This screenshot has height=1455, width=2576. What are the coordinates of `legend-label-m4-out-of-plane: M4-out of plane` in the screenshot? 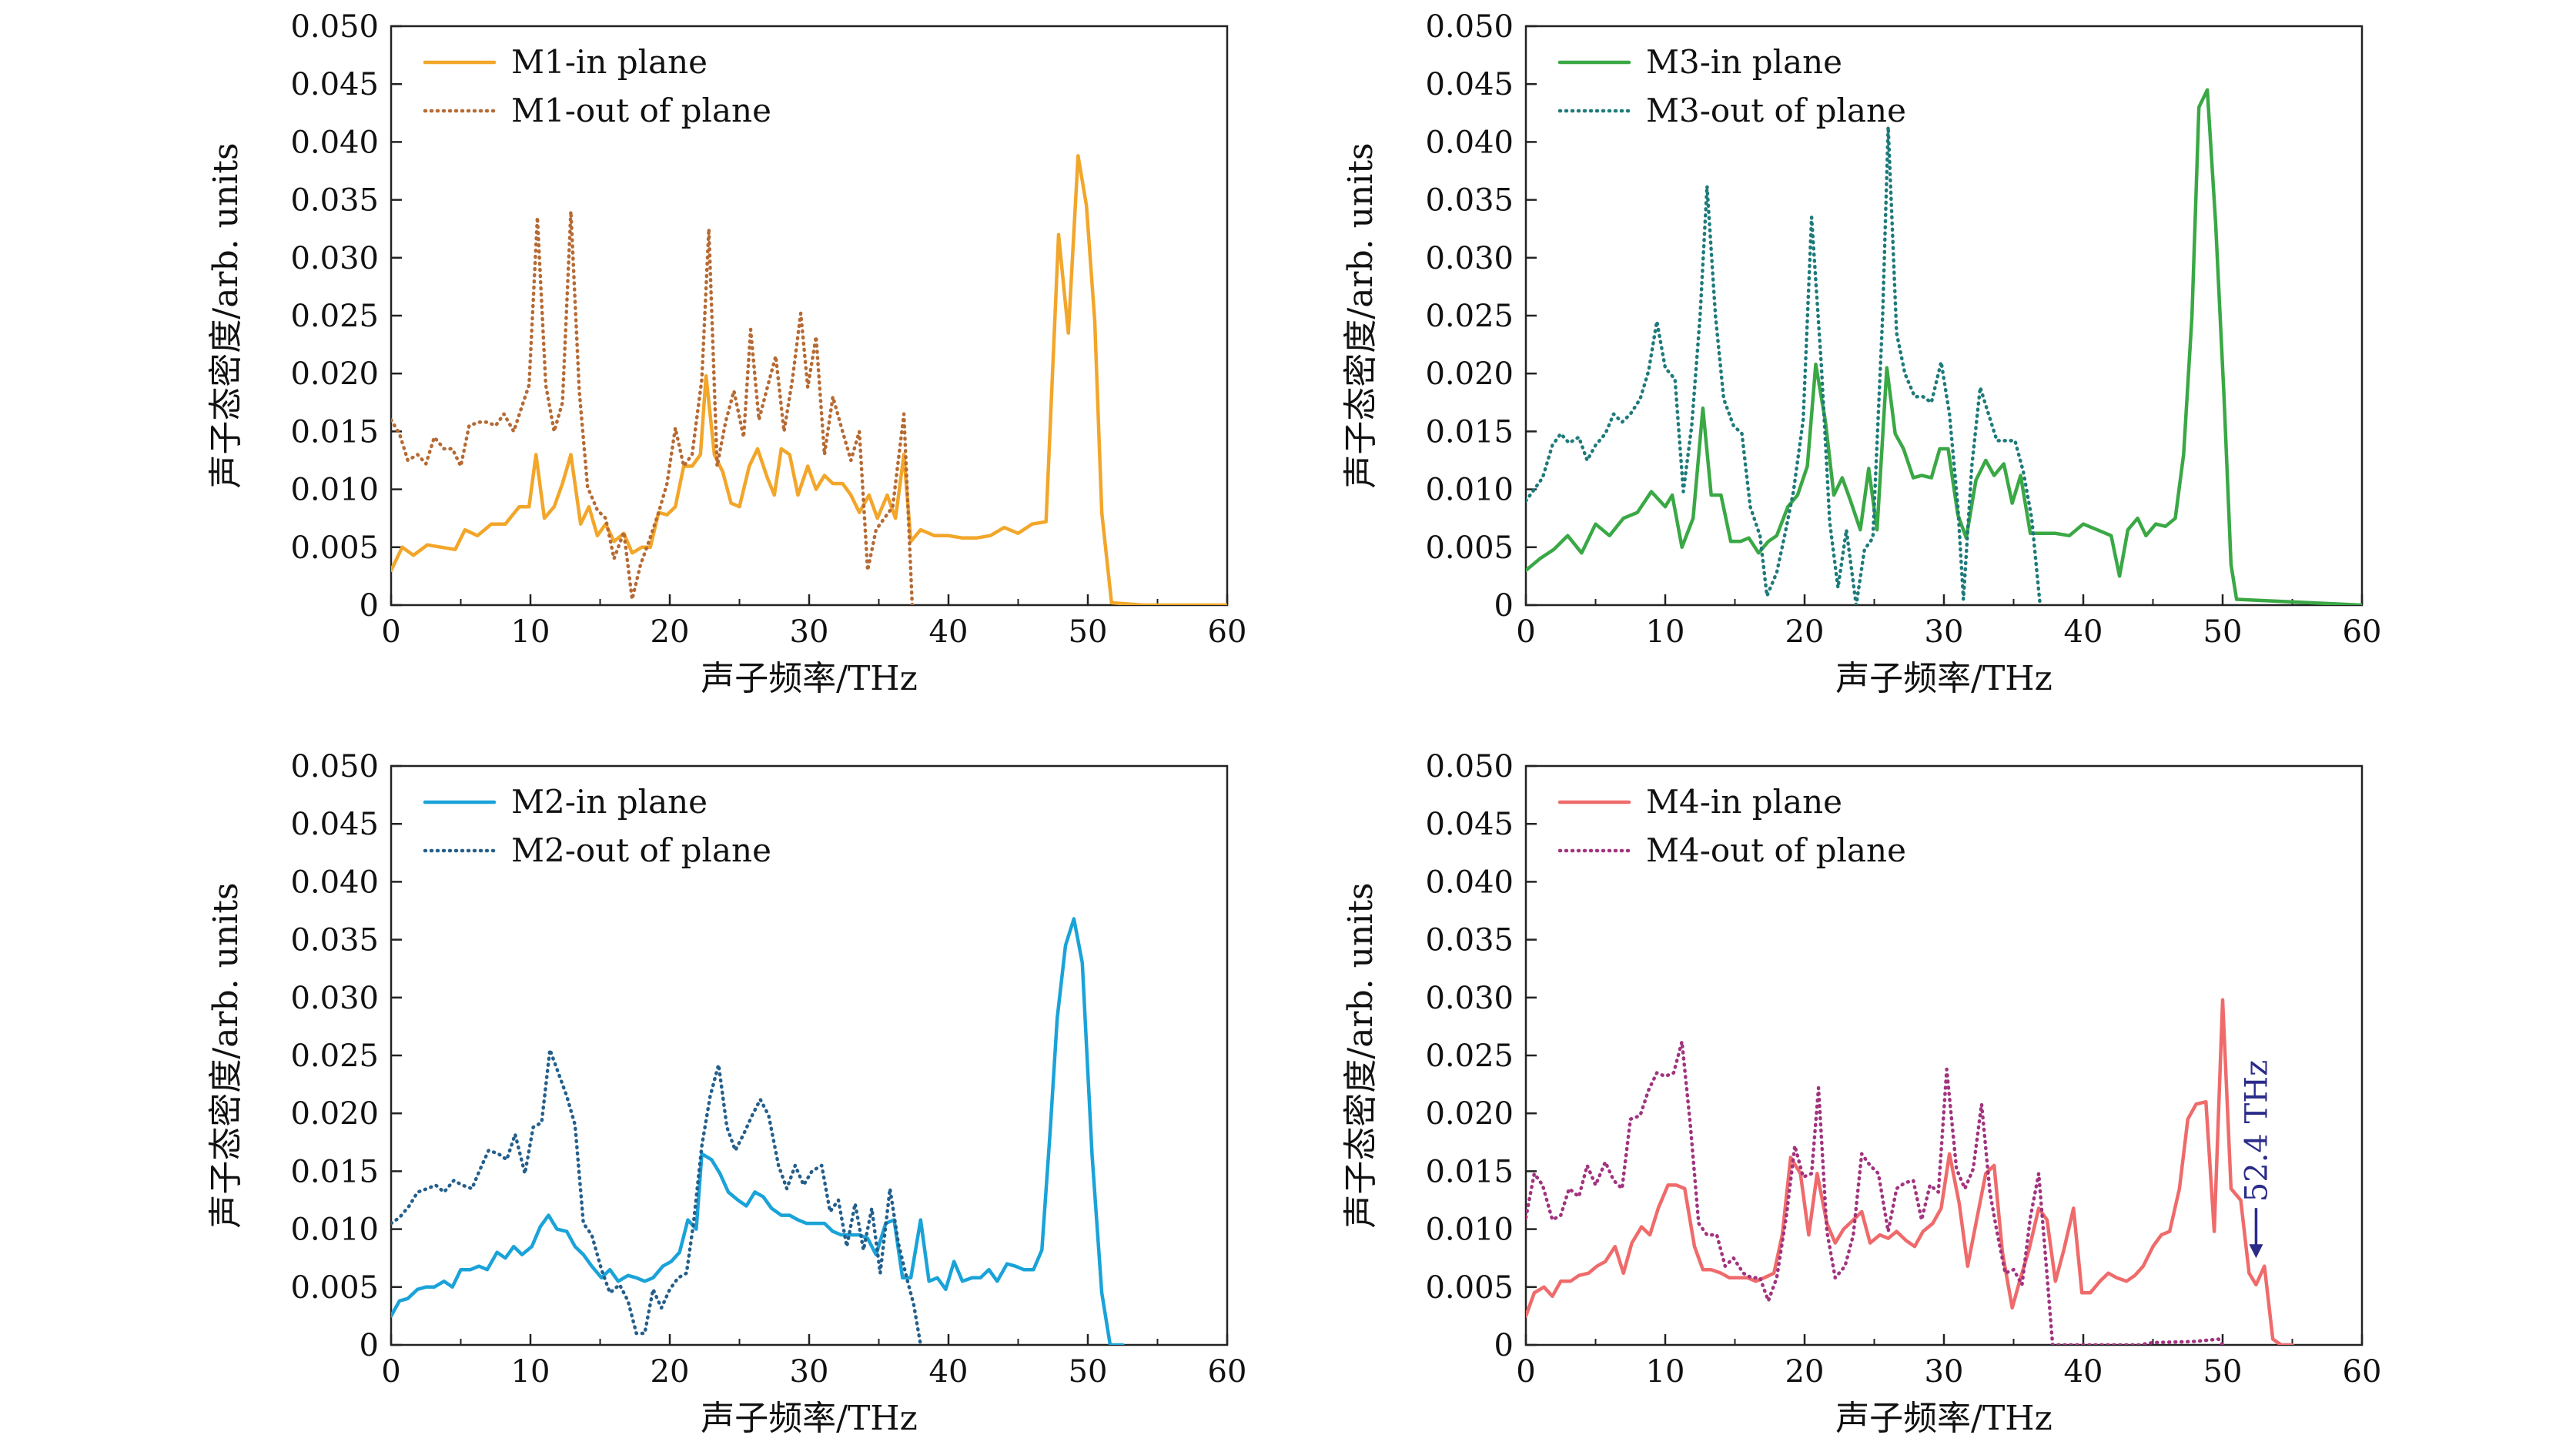 It's located at (1776, 850).